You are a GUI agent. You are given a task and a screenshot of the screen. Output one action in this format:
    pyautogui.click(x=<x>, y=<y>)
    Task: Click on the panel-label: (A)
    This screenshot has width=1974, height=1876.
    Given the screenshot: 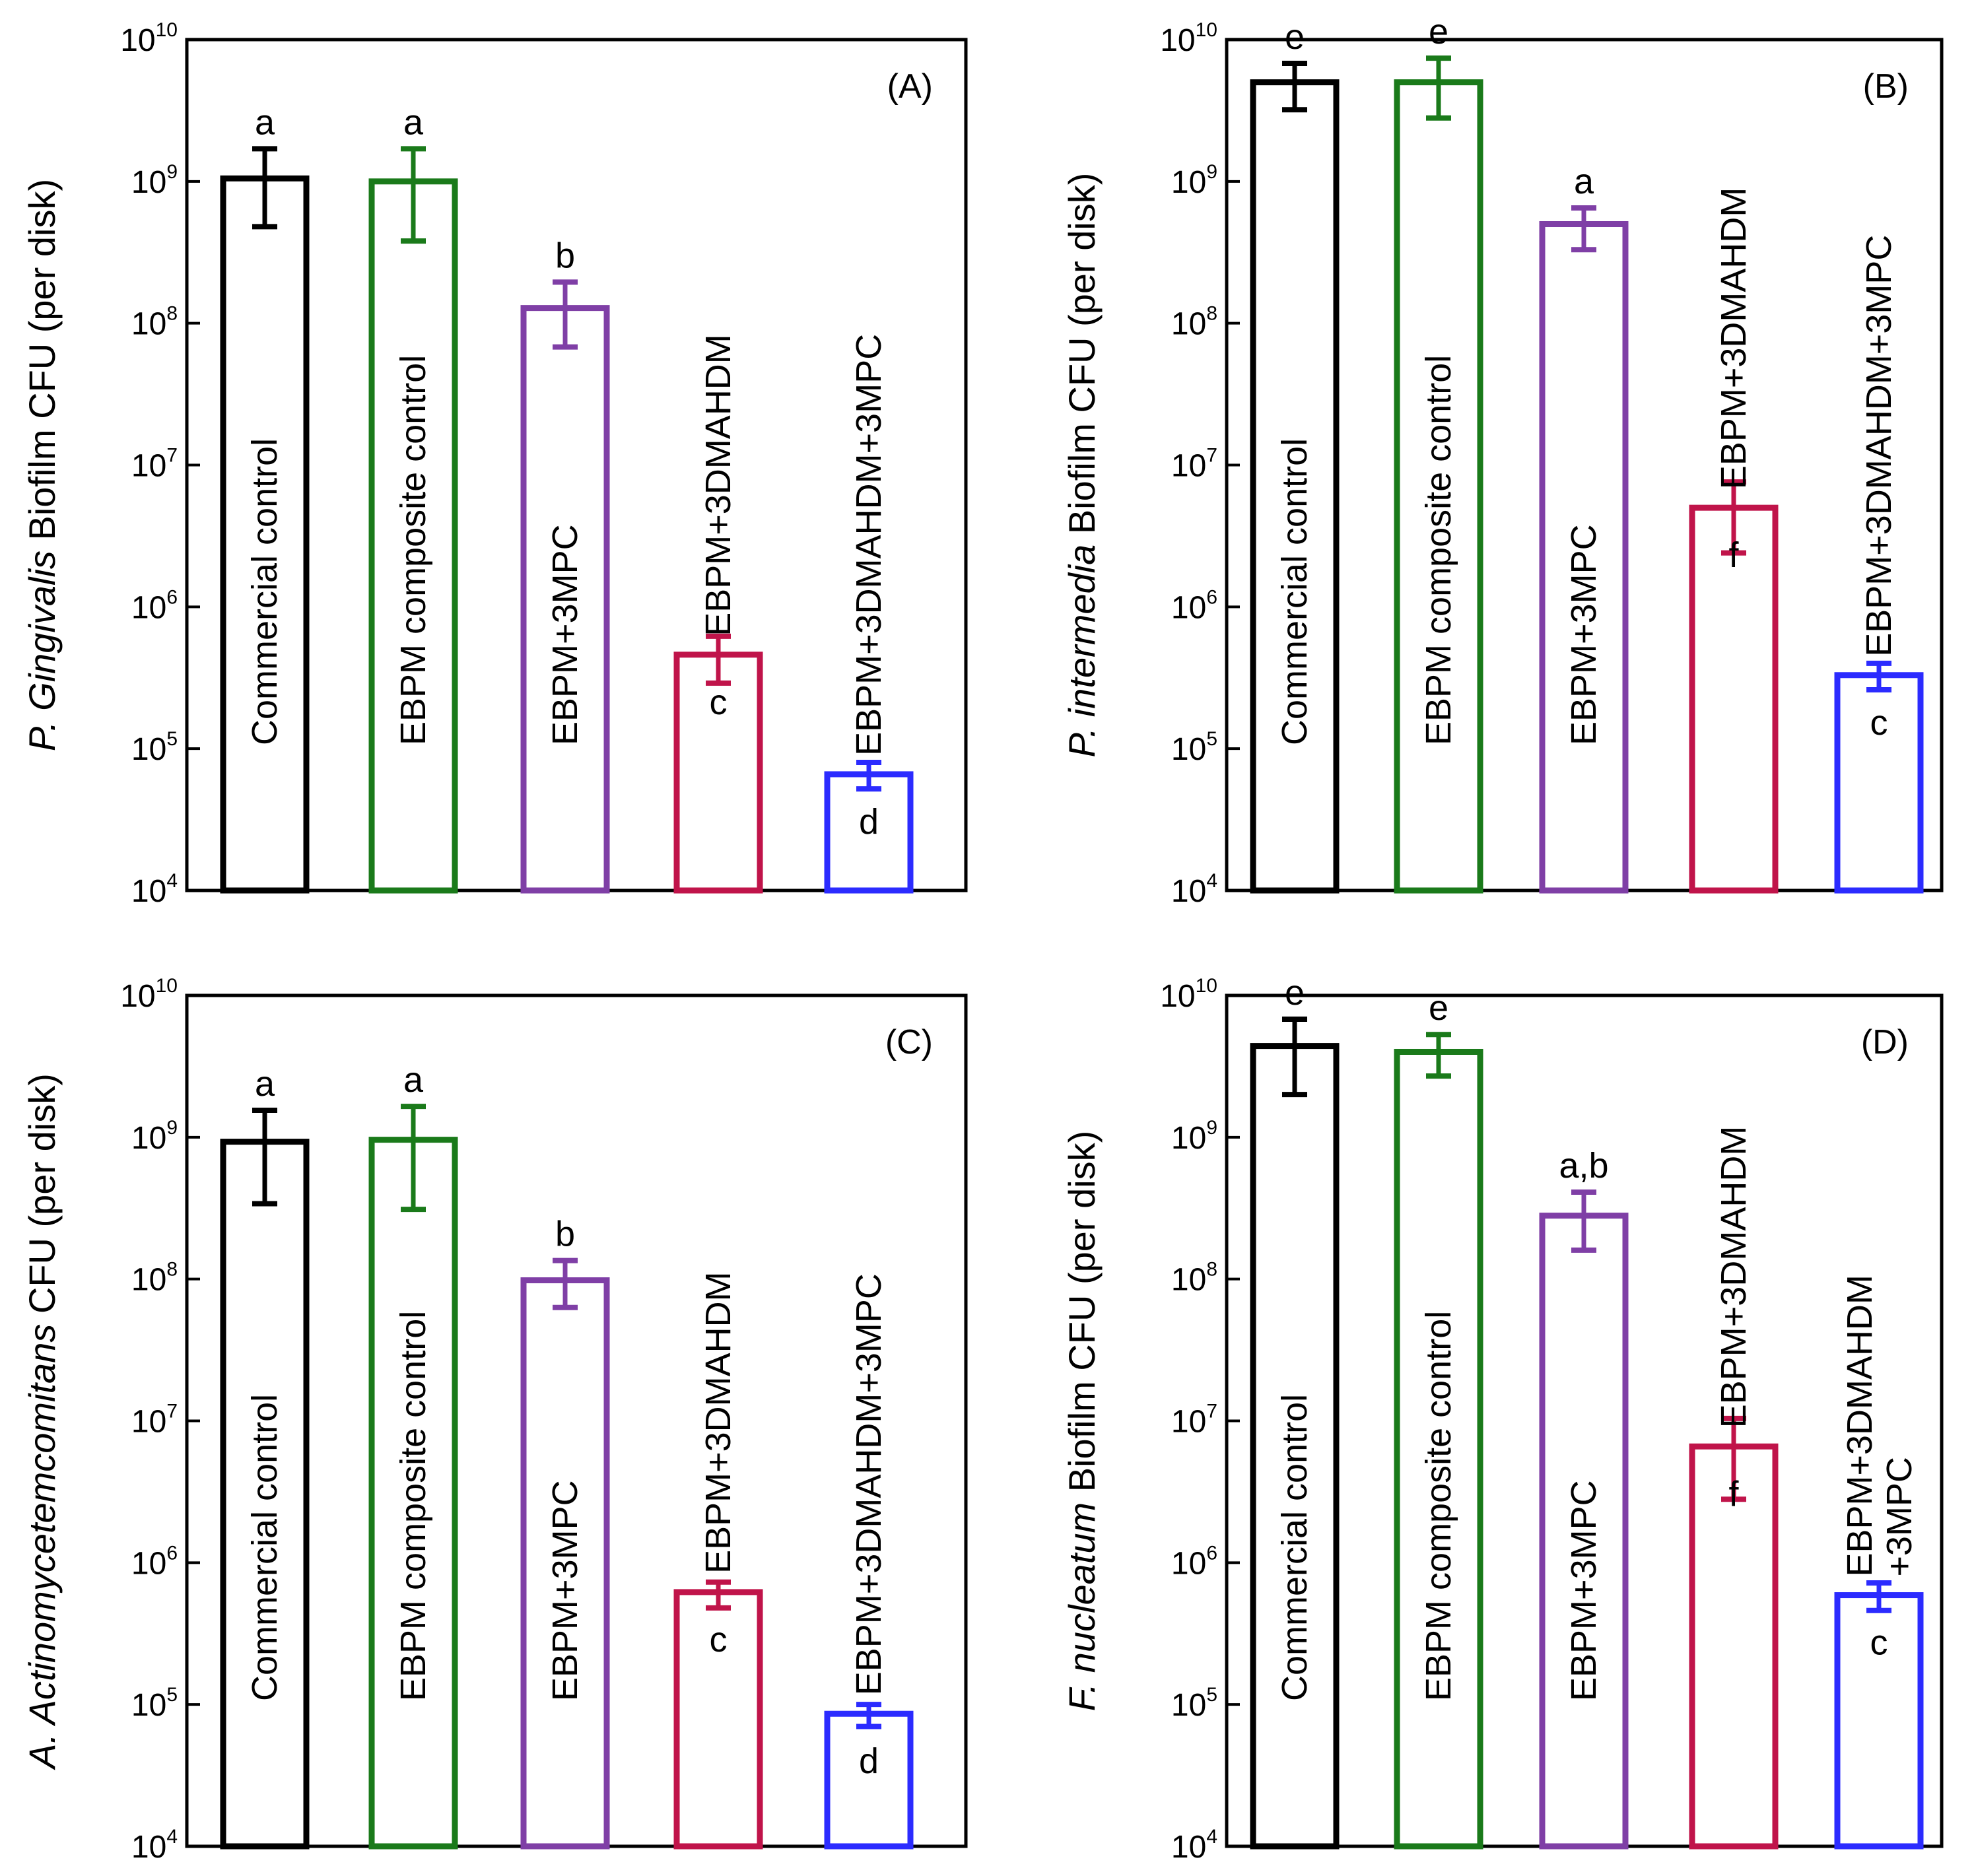 What is the action you would take?
    pyautogui.click(x=910, y=86)
    